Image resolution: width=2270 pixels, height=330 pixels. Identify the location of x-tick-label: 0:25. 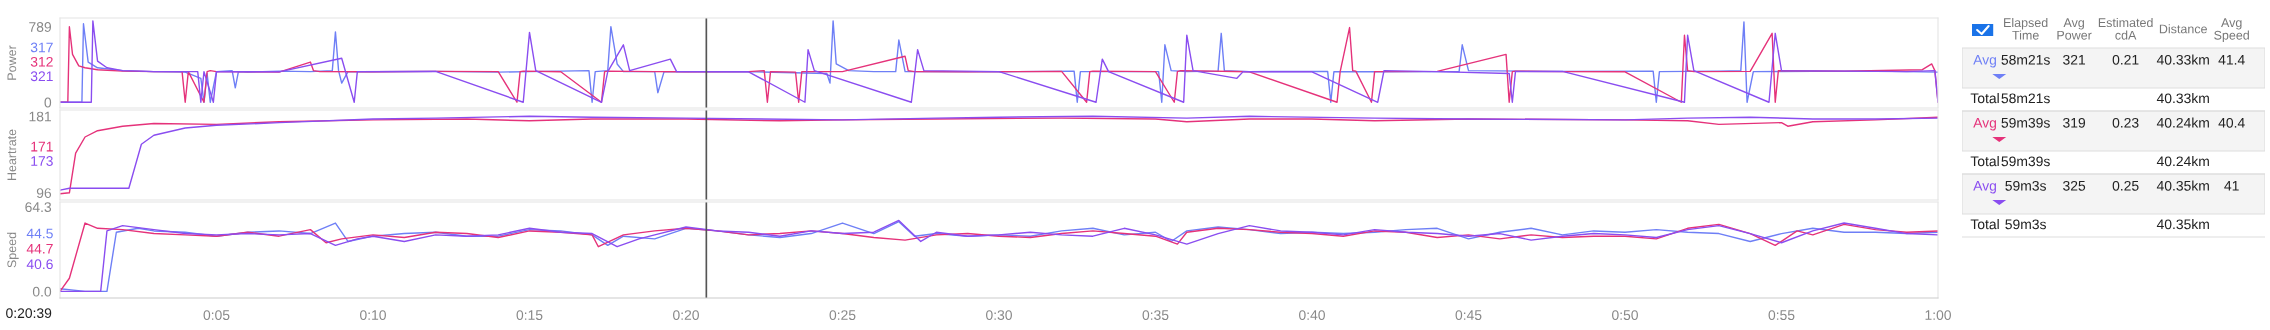
(842, 315).